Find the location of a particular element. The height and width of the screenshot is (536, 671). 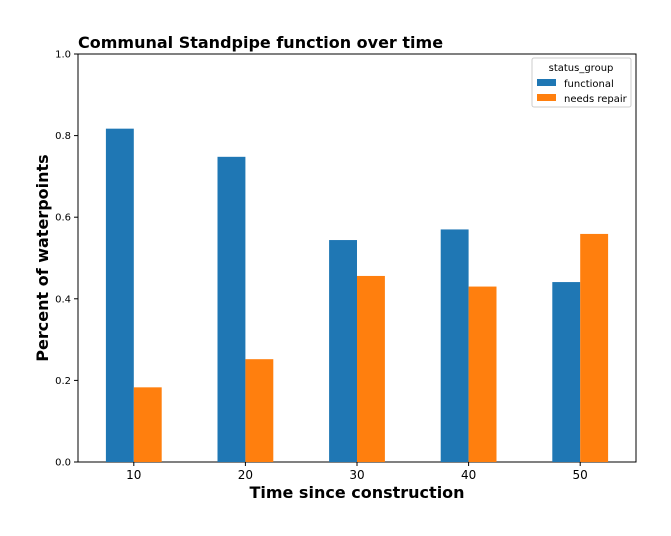

legend: status_group functional needs repair is located at coordinates (581, 82).